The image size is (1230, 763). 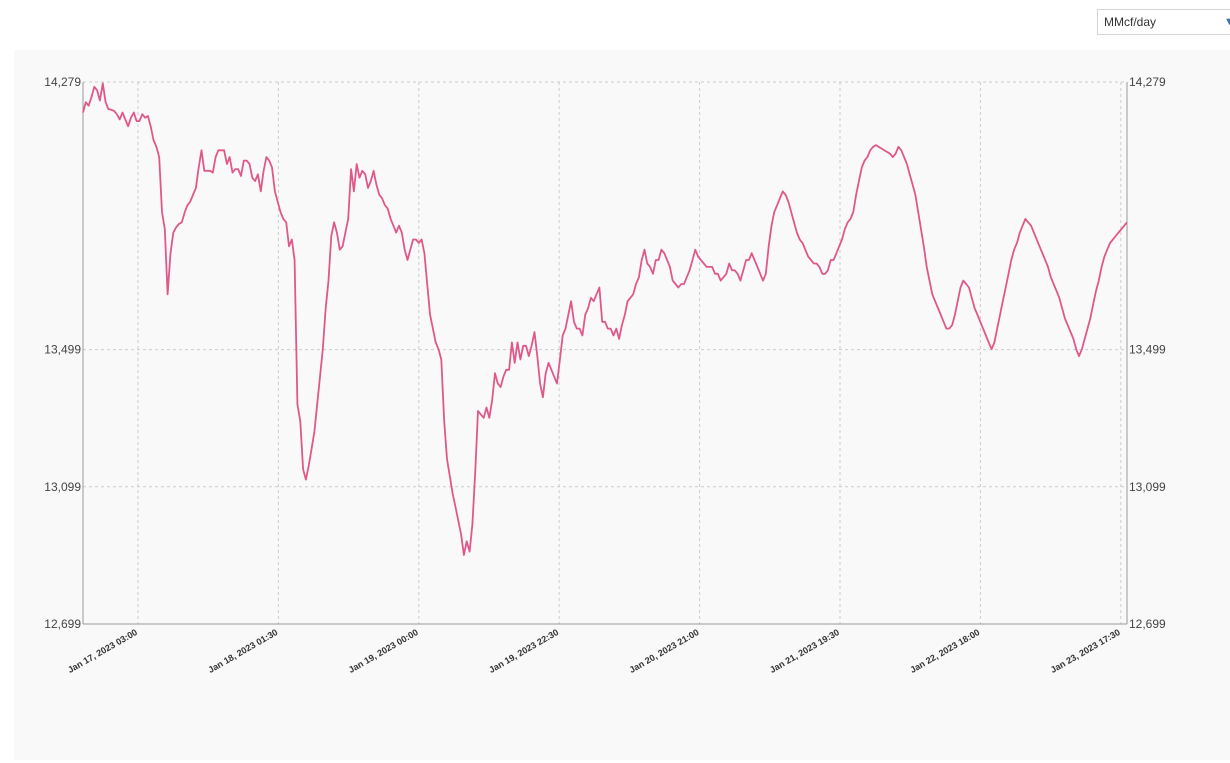 What do you see at coordinates (664, 651) in the screenshot?
I see `x-tick-label: Jan 20, 2023 21:00` at bounding box center [664, 651].